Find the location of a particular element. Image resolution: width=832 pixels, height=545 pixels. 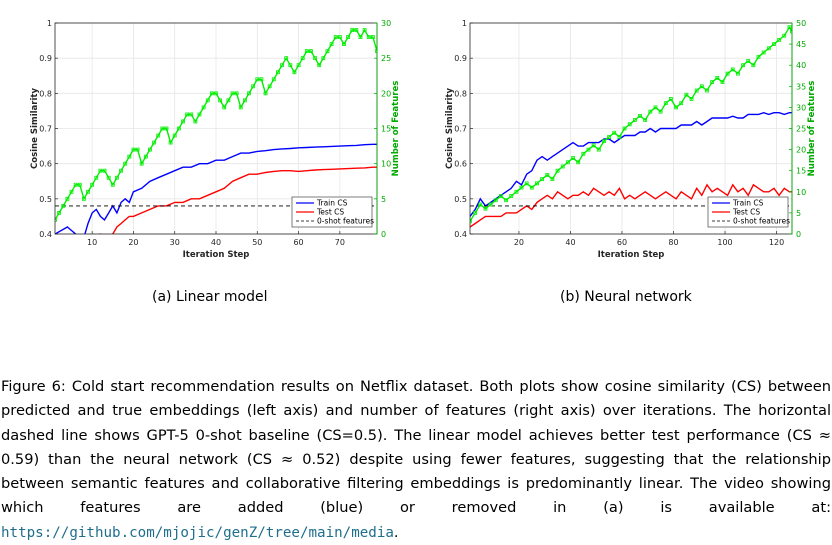

y-tick-label: 0.5 is located at coordinates (45, 199).